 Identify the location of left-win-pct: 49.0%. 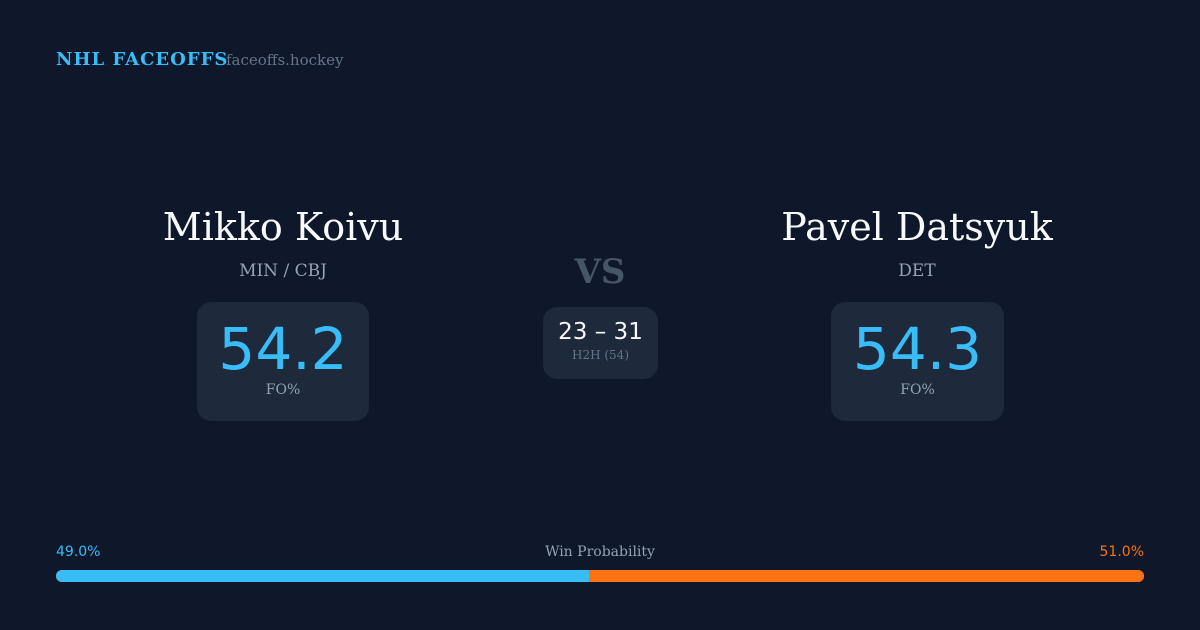
(78, 552).